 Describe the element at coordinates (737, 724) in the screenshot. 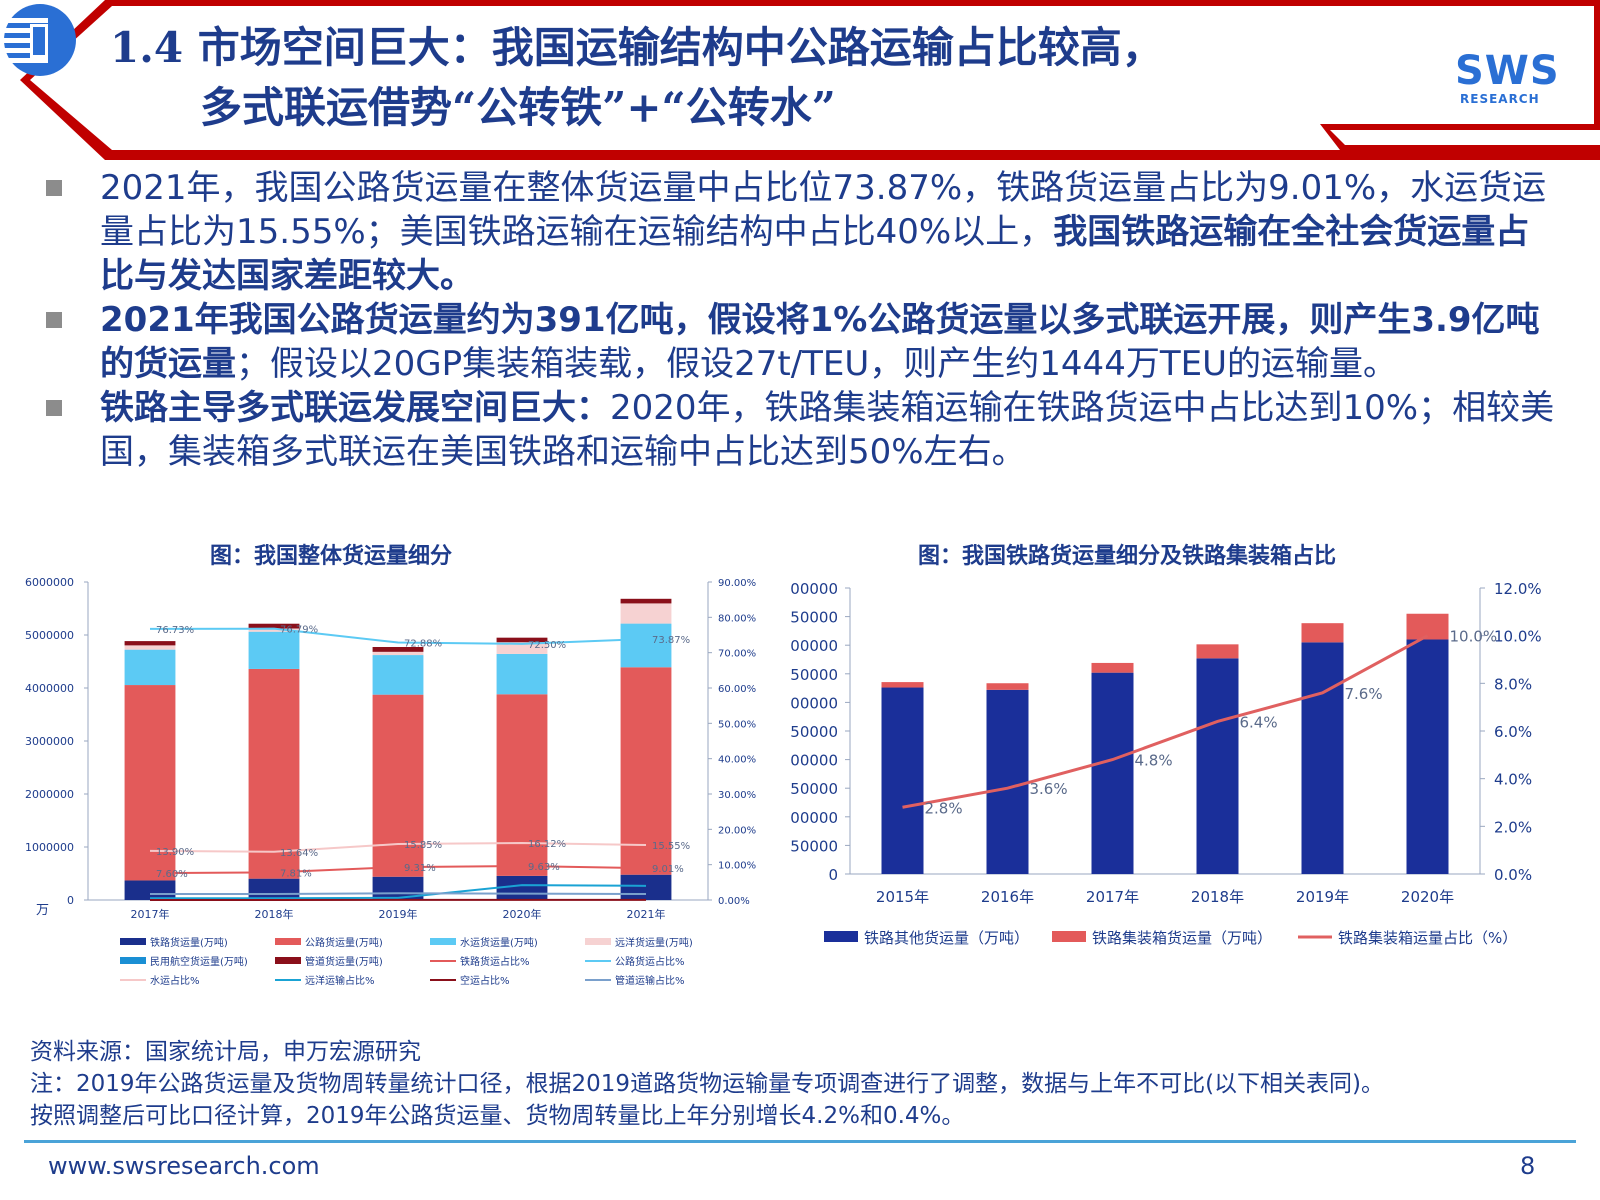

I see `y2-tick-label: 50.00%` at that location.